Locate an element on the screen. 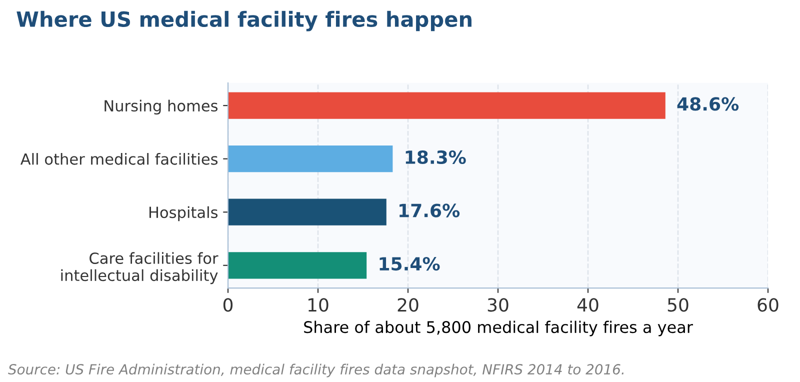 The image size is (800, 382). y-tick-label: All other medical facilities is located at coordinates (119, 159).